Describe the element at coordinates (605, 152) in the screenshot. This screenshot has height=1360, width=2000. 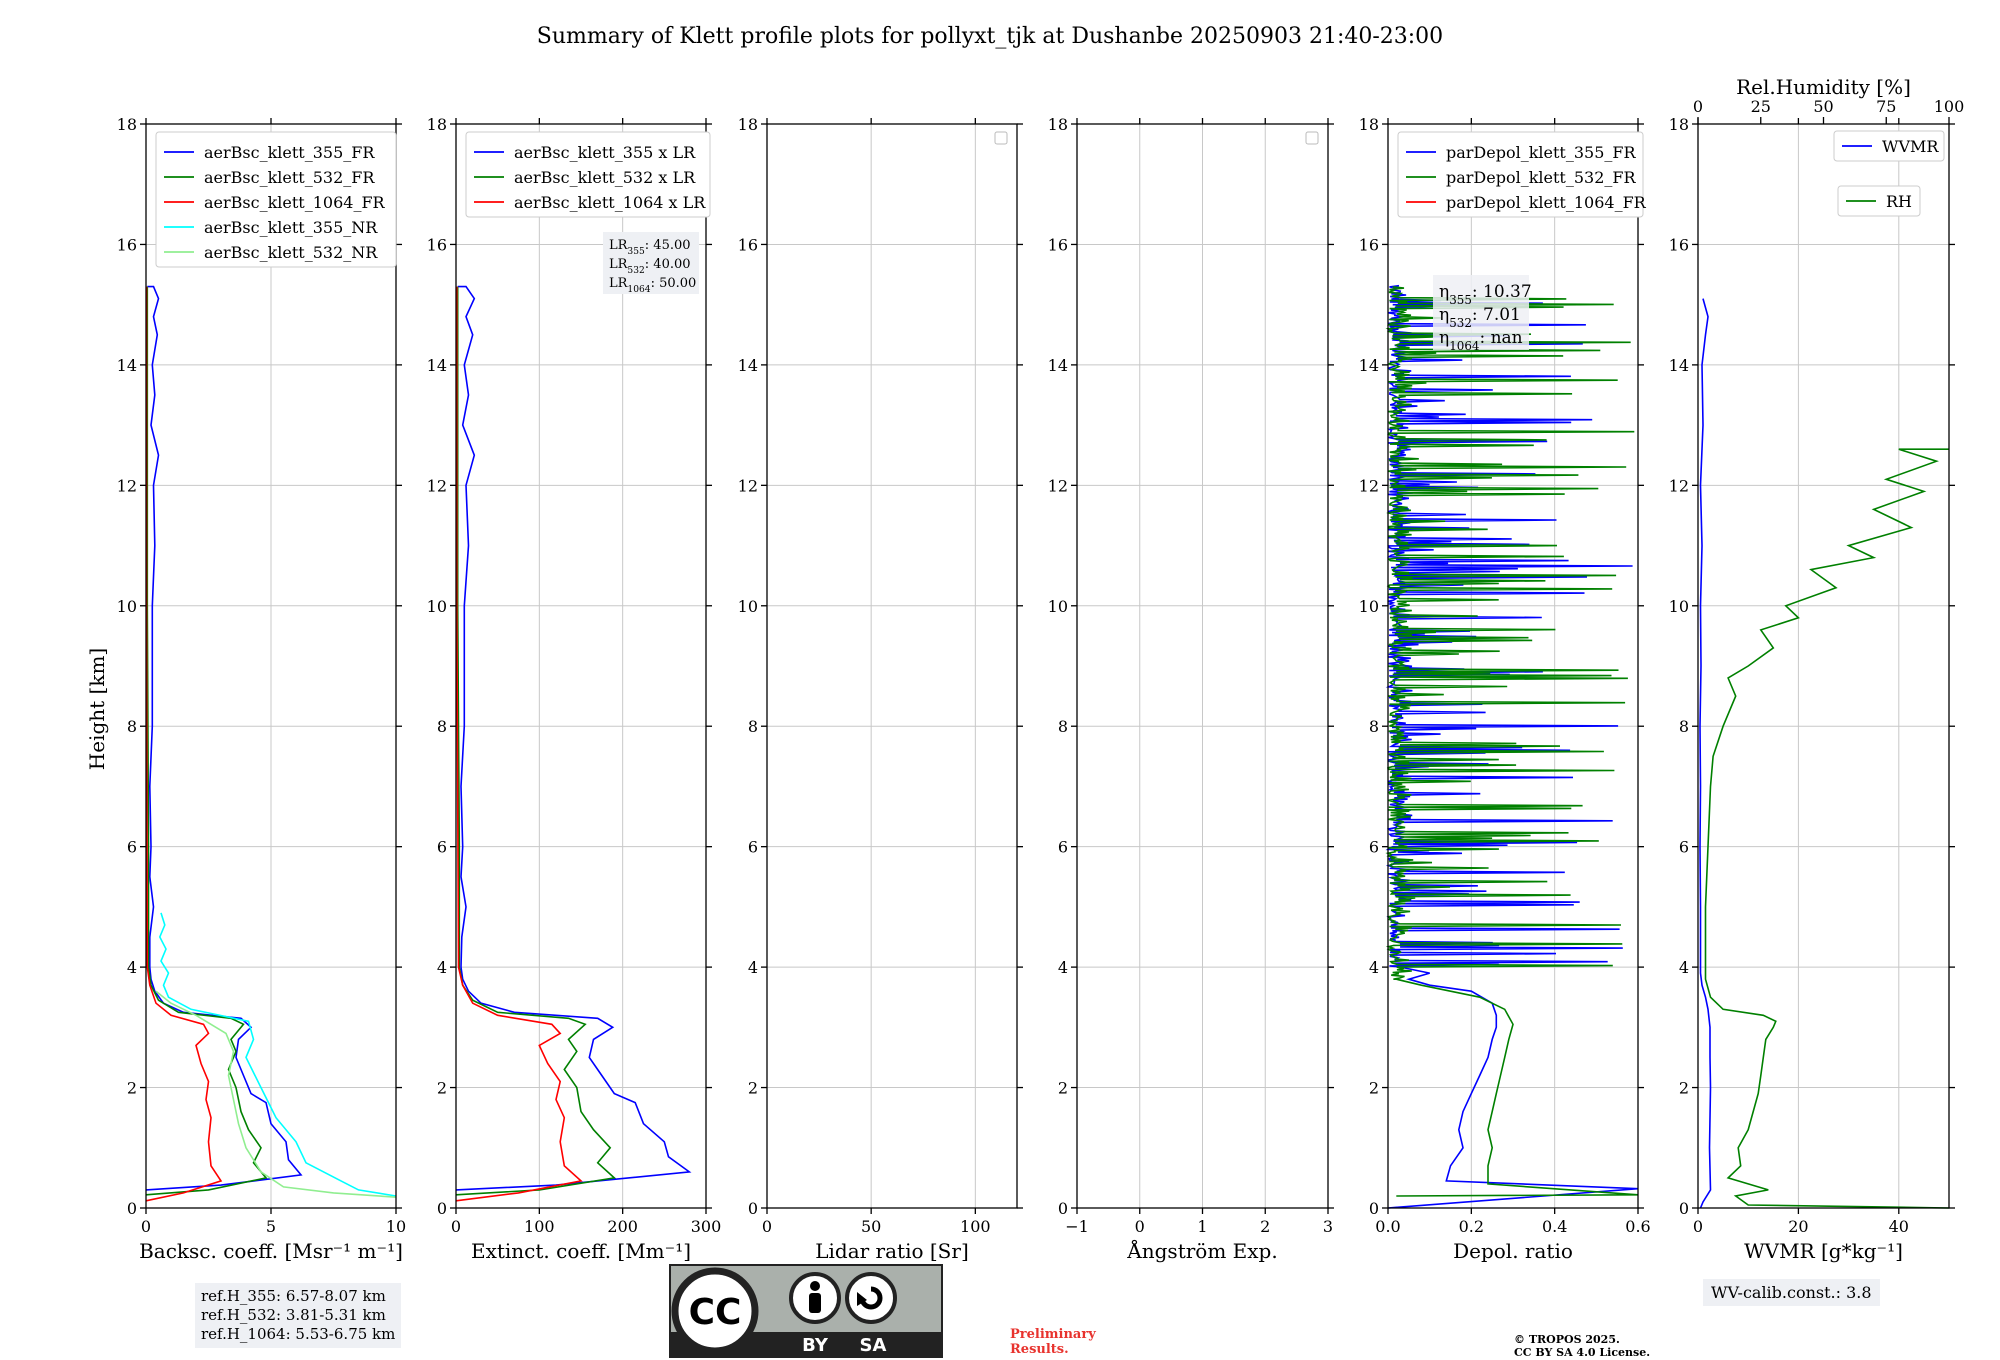
I see `legend-entry: aerBsc_klett_355 x LR` at that location.